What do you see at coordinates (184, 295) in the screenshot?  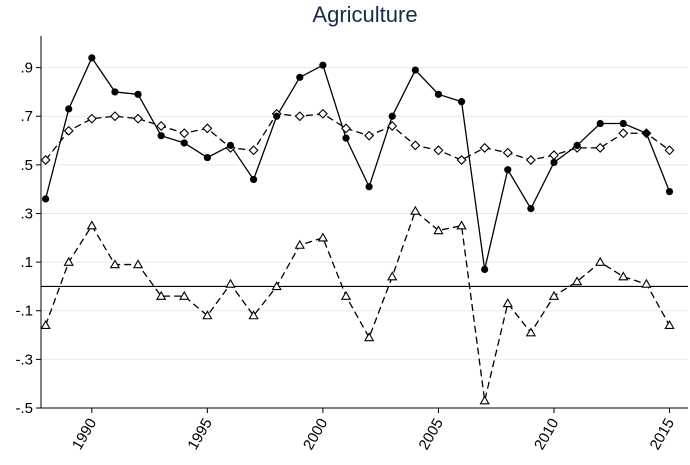 I see `point-triangle-1994` at bounding box center [184, 295].